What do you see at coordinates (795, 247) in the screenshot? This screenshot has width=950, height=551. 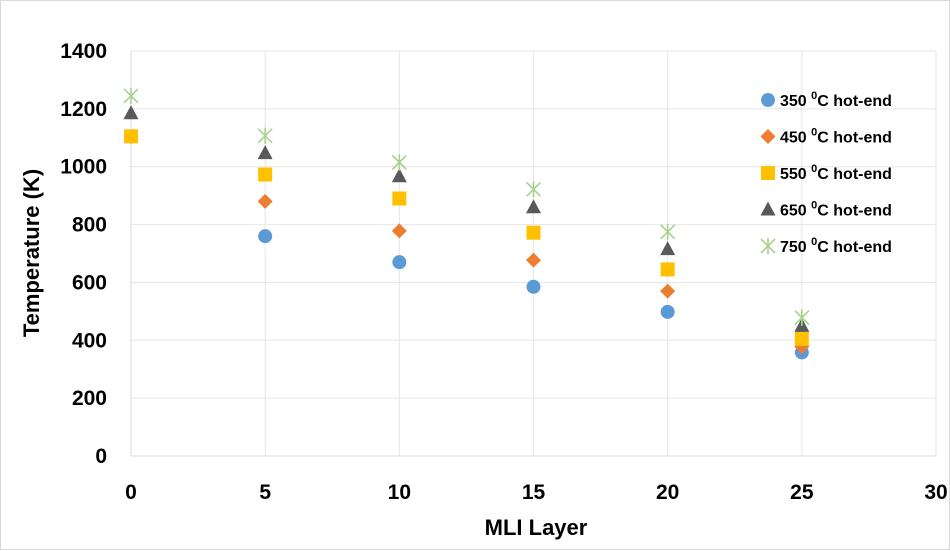 I see `legend-value: 750` at bounding box center [795, 247].